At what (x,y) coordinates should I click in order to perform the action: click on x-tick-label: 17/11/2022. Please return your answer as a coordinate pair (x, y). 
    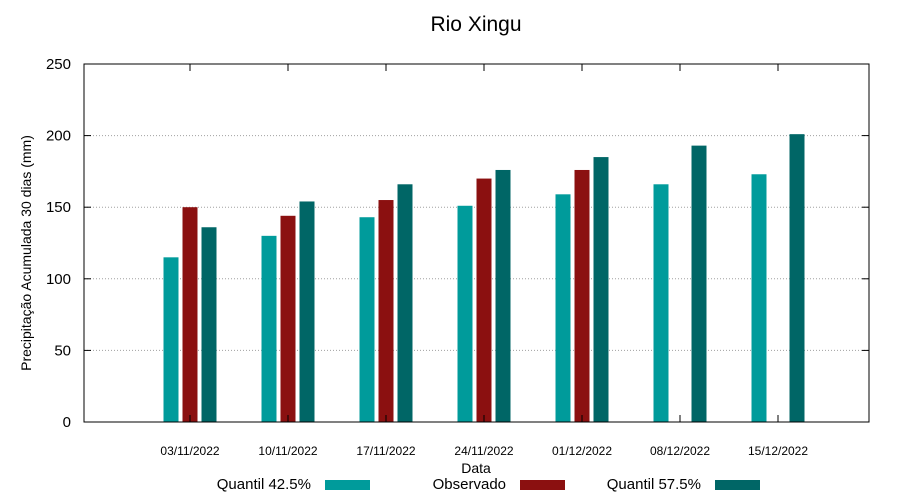
    Looking at the image, I should click on (385, 451).